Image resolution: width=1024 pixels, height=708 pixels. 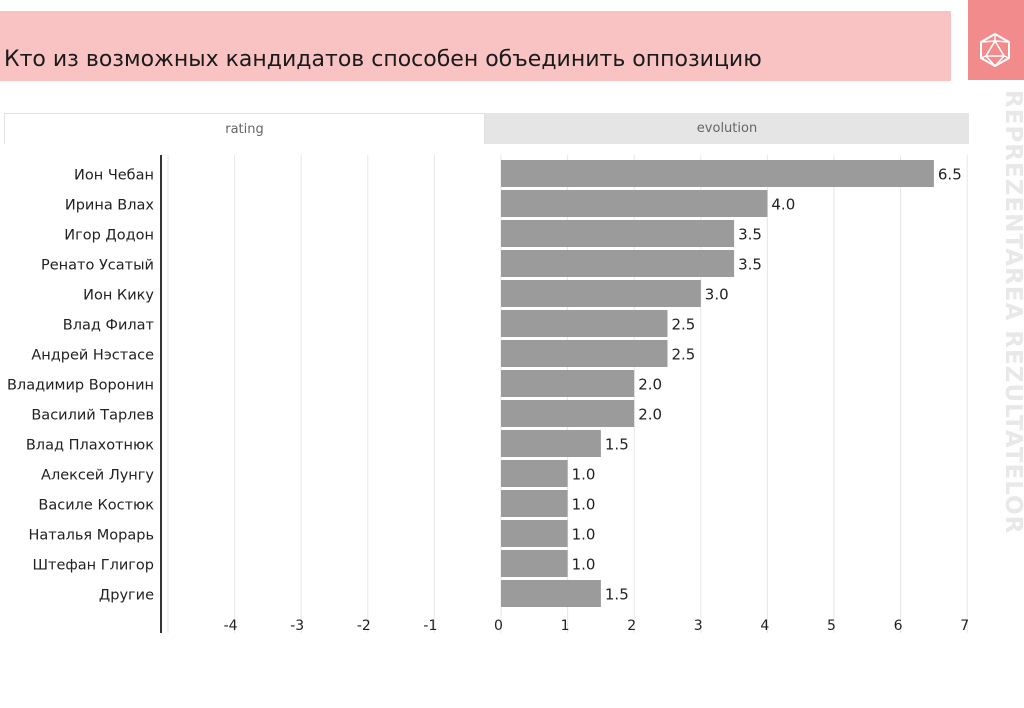 What do you see at coordinates (430, 626) in the screenshot?
I see `x-tick-label: -1` at bounding box center [430, 626].